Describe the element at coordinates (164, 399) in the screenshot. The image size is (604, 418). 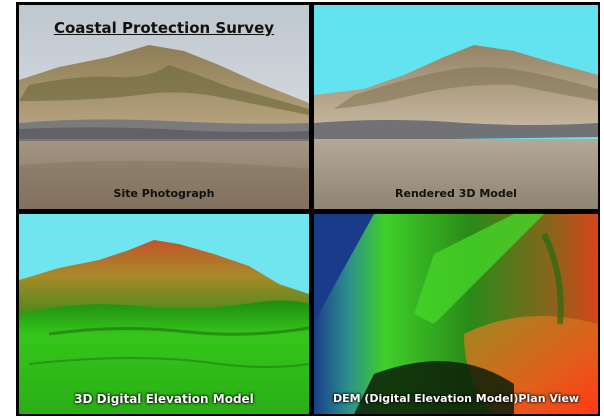
I see `3d-dem-caption: 3D Digital Elevation Model` at that location.